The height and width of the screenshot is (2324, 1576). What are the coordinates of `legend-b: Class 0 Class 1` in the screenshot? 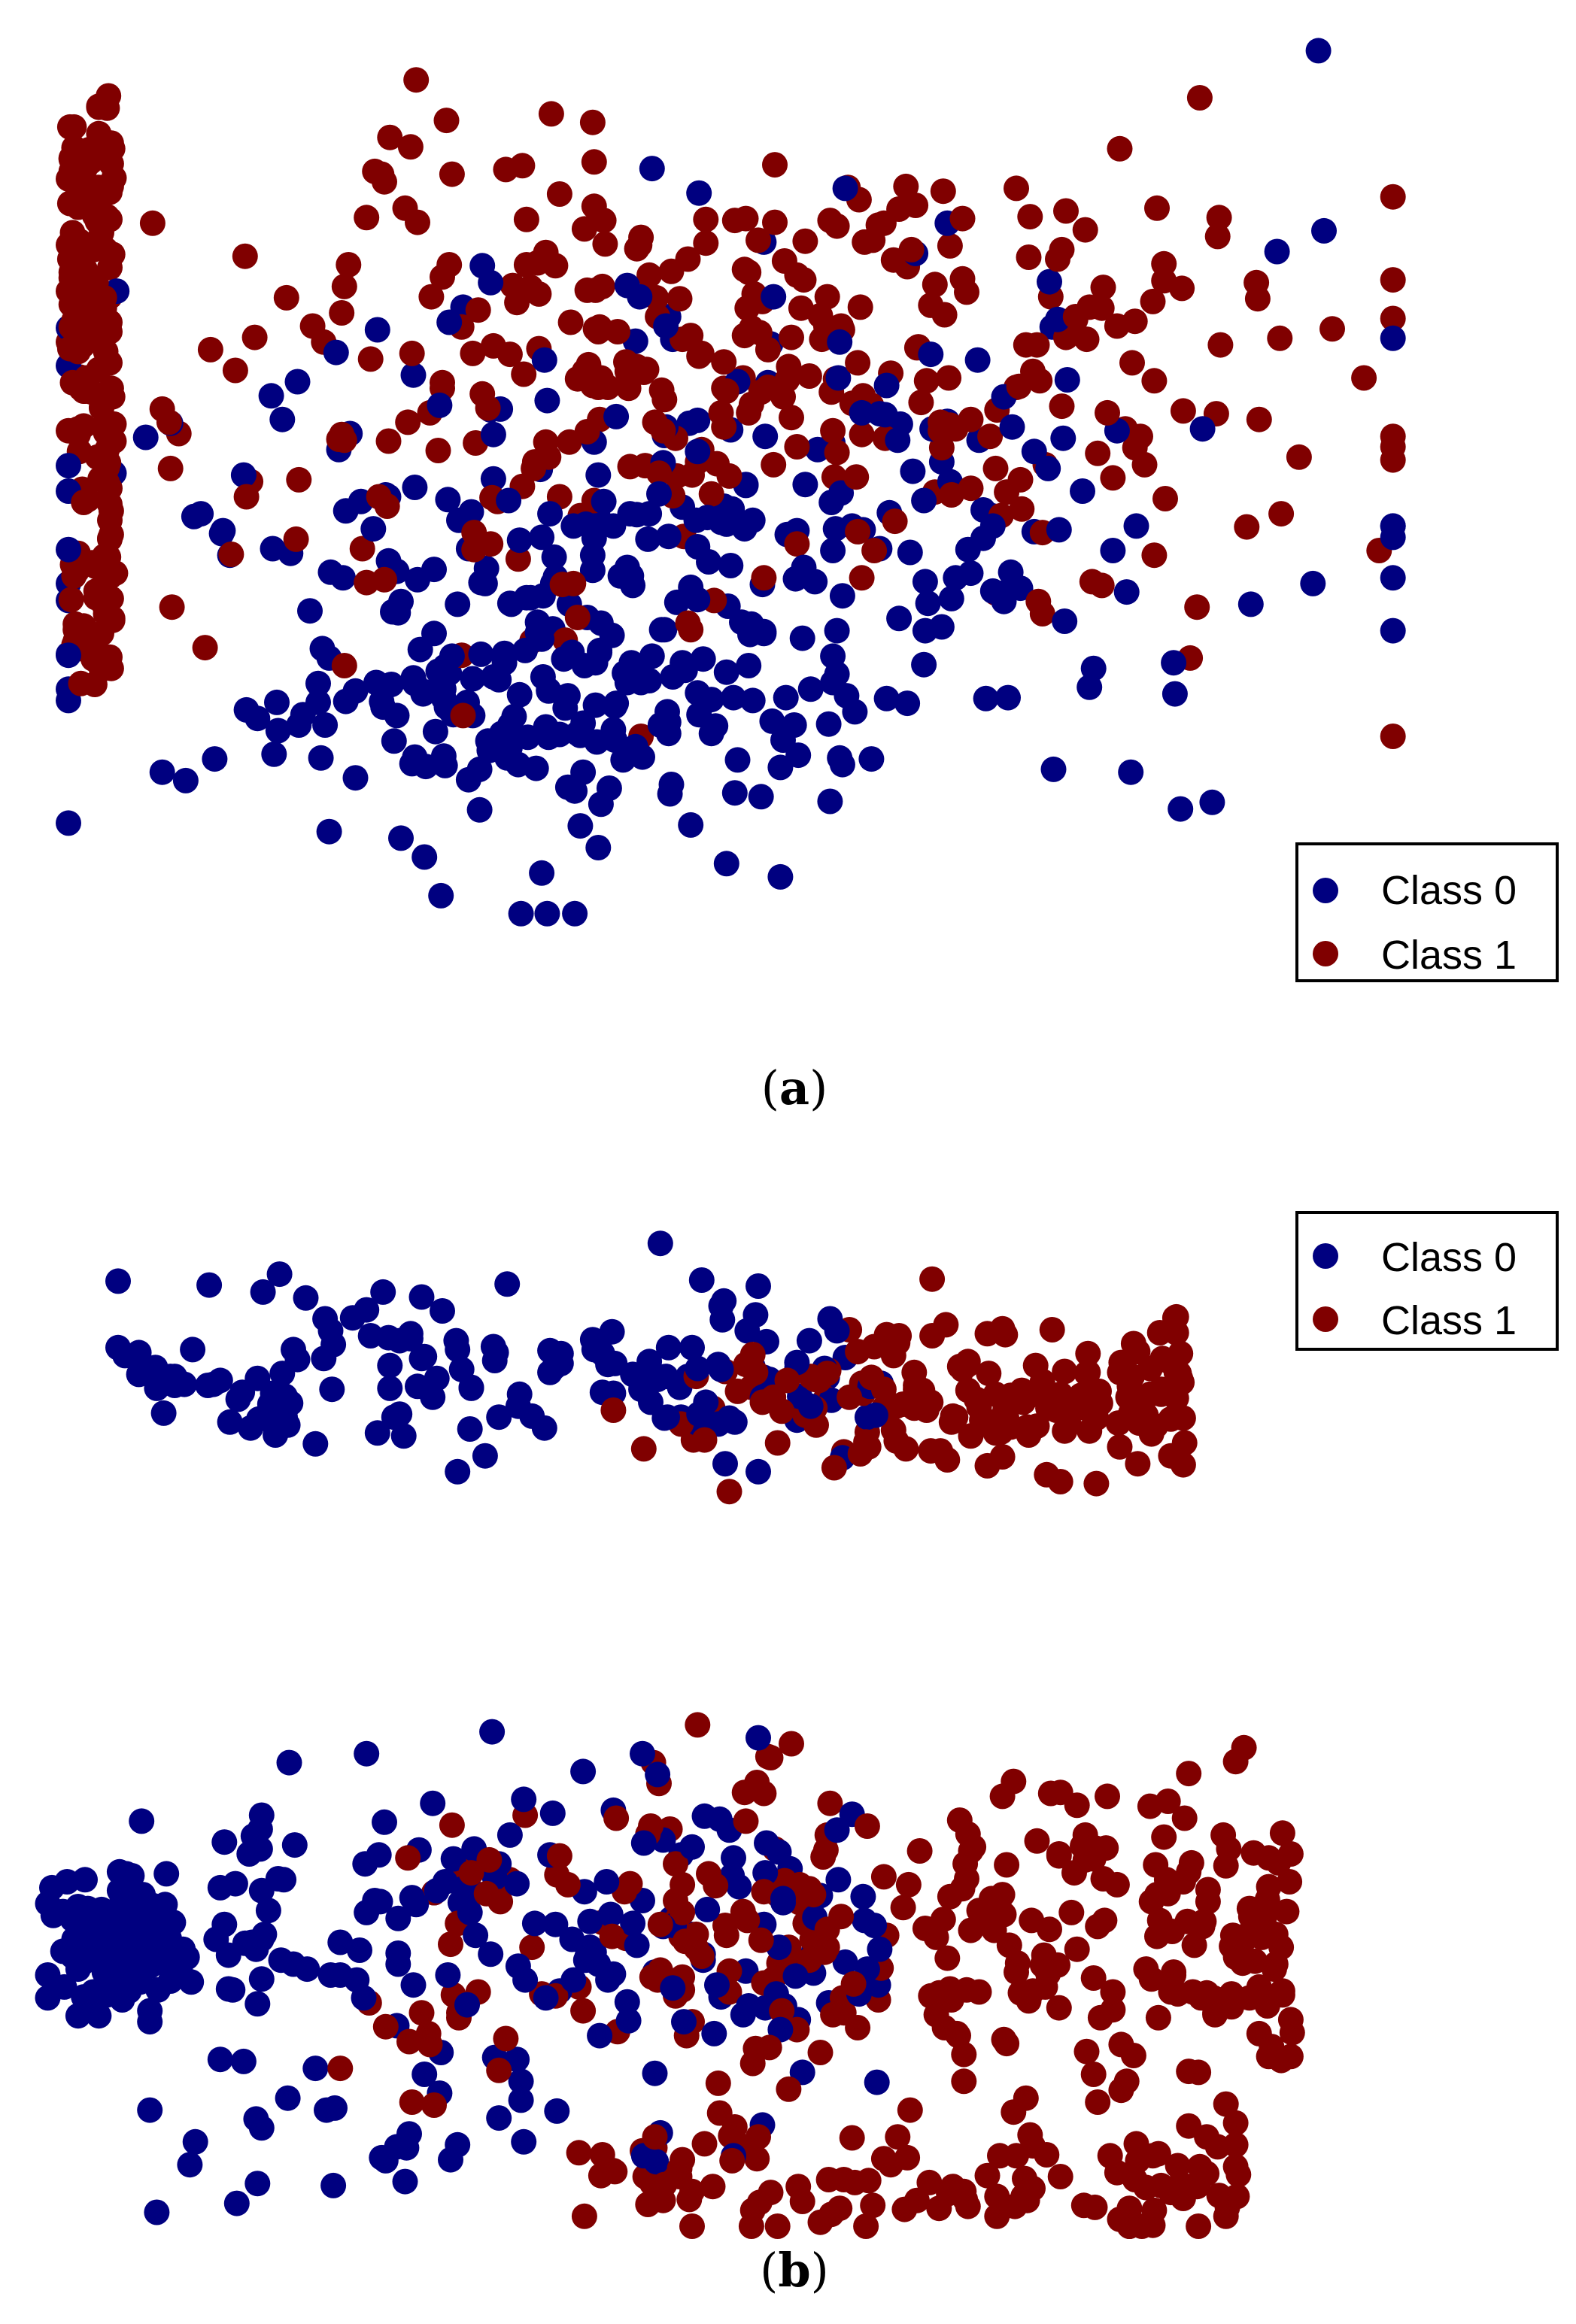 It's located at (1427, 1281).